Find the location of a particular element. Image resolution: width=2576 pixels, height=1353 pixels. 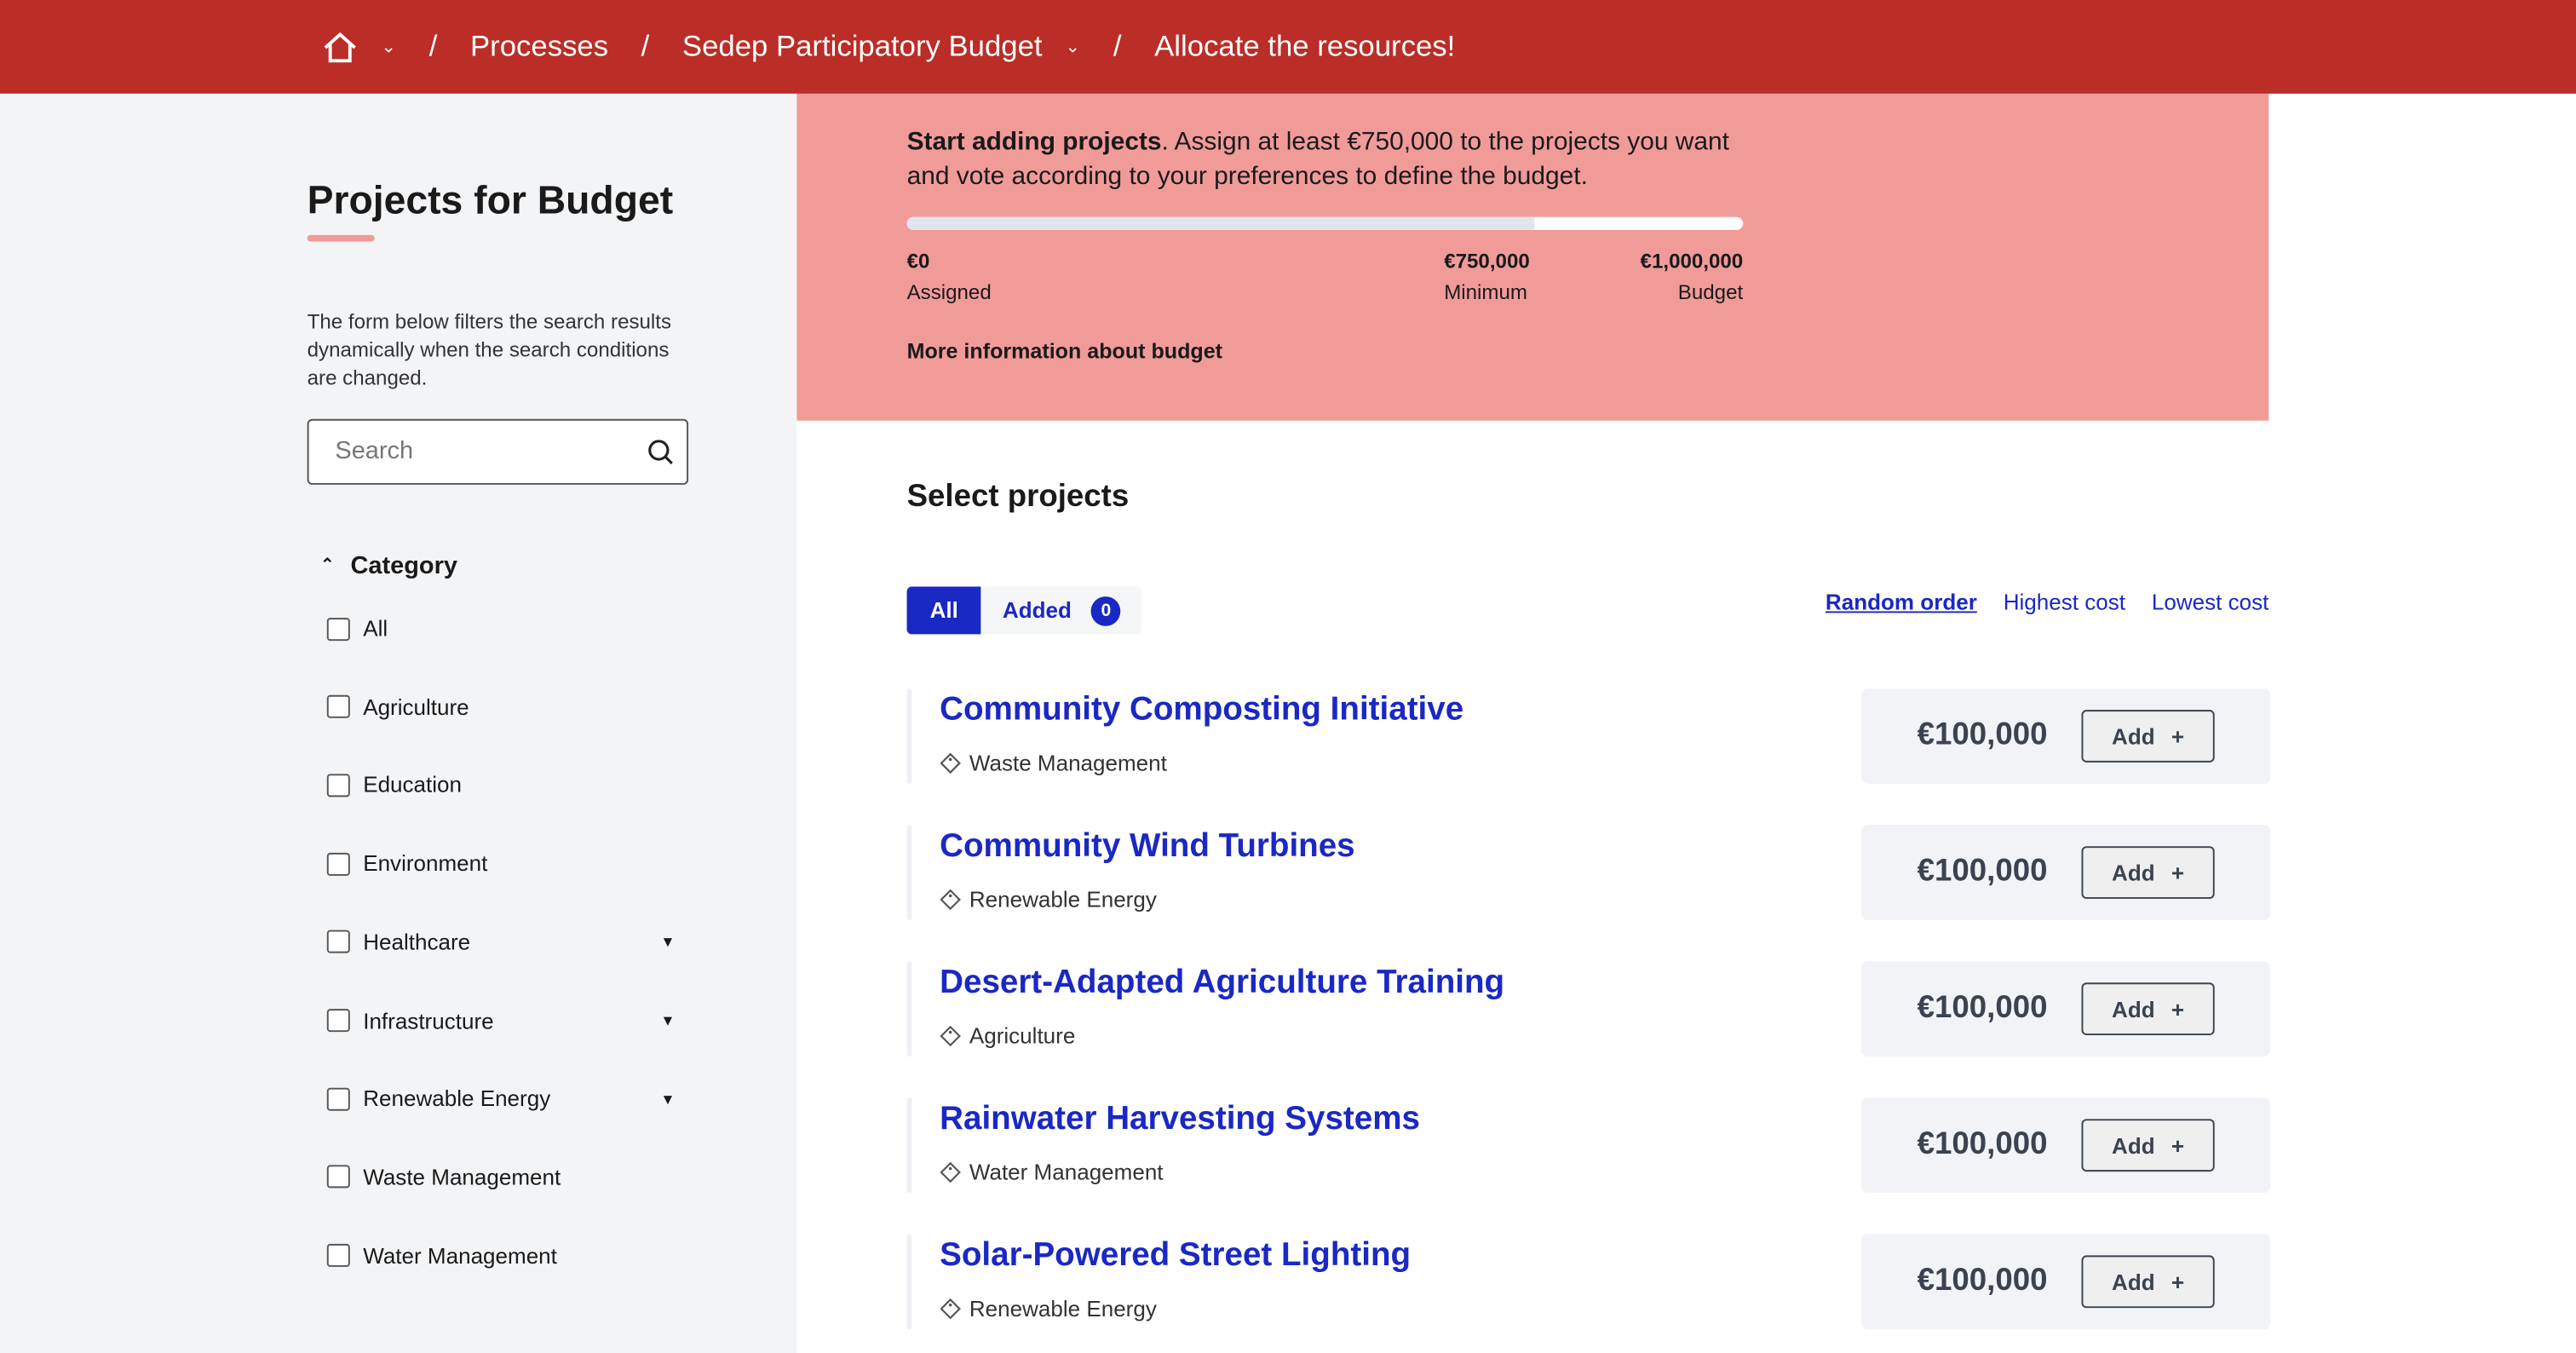

assigned-info: €0 Assigned is located at coordinates (949, 277).